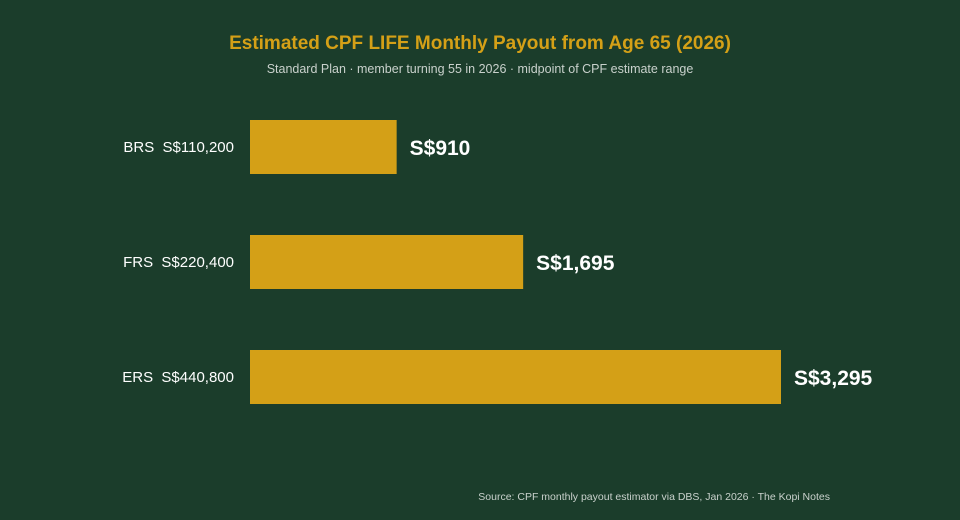  Describe the element at coordinates (440, 148) in the screenshot. I see `value-label: S$910` at that location.